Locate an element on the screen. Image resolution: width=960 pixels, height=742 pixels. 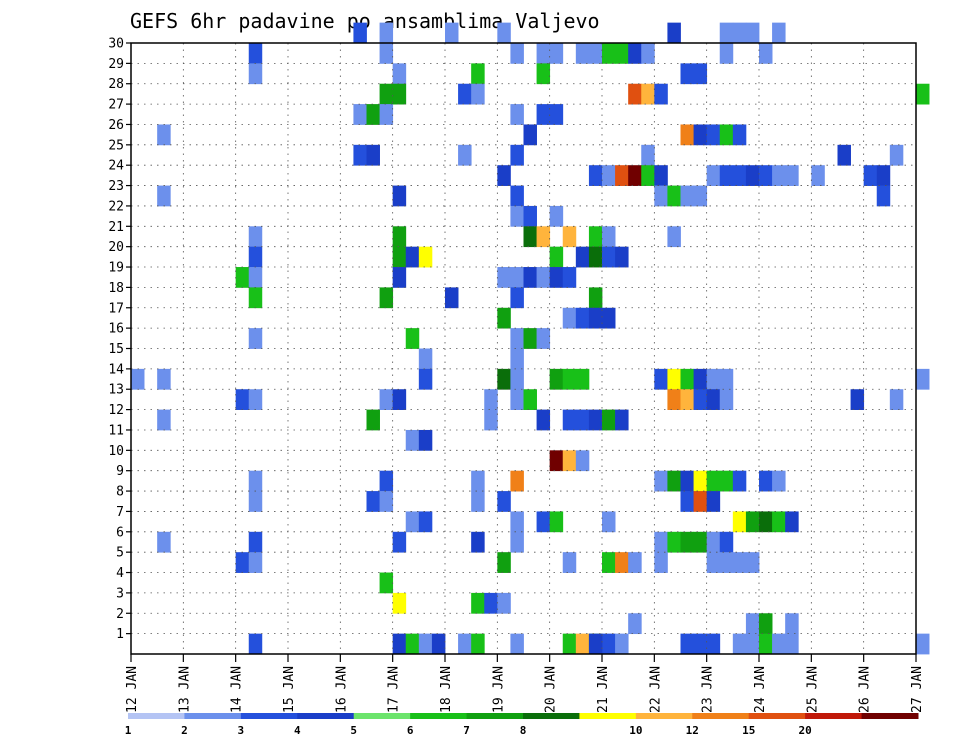
y-tick-label: 28 is located at coordinates (116, 84).